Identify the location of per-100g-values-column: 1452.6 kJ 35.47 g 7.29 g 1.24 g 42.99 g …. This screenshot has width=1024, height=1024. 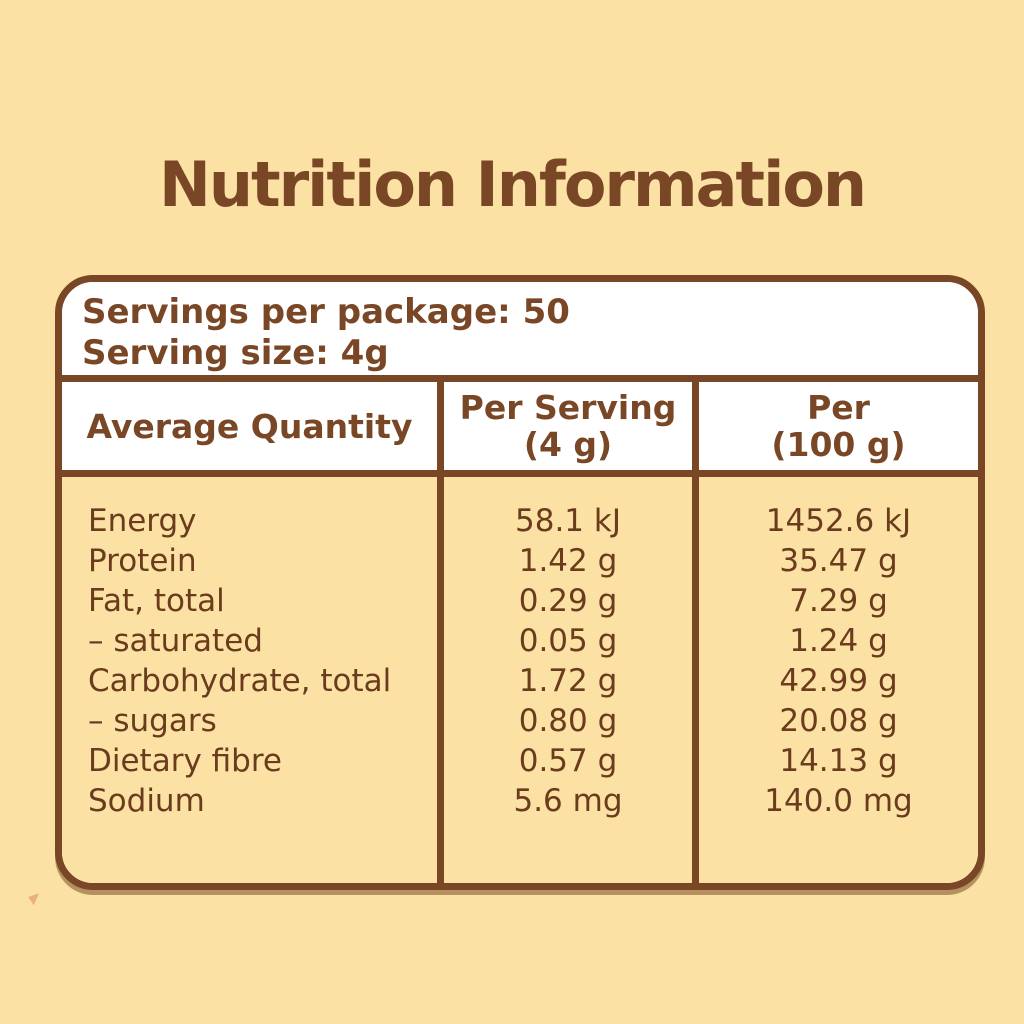
(835, 680).